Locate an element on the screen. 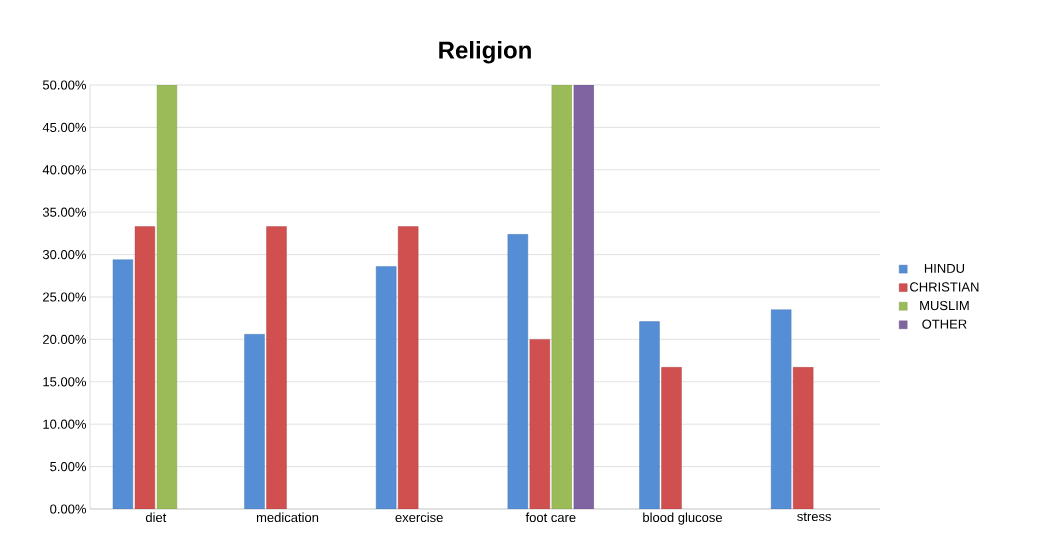  y-tick-label: 50.00% is located at coordinates (64, 85).